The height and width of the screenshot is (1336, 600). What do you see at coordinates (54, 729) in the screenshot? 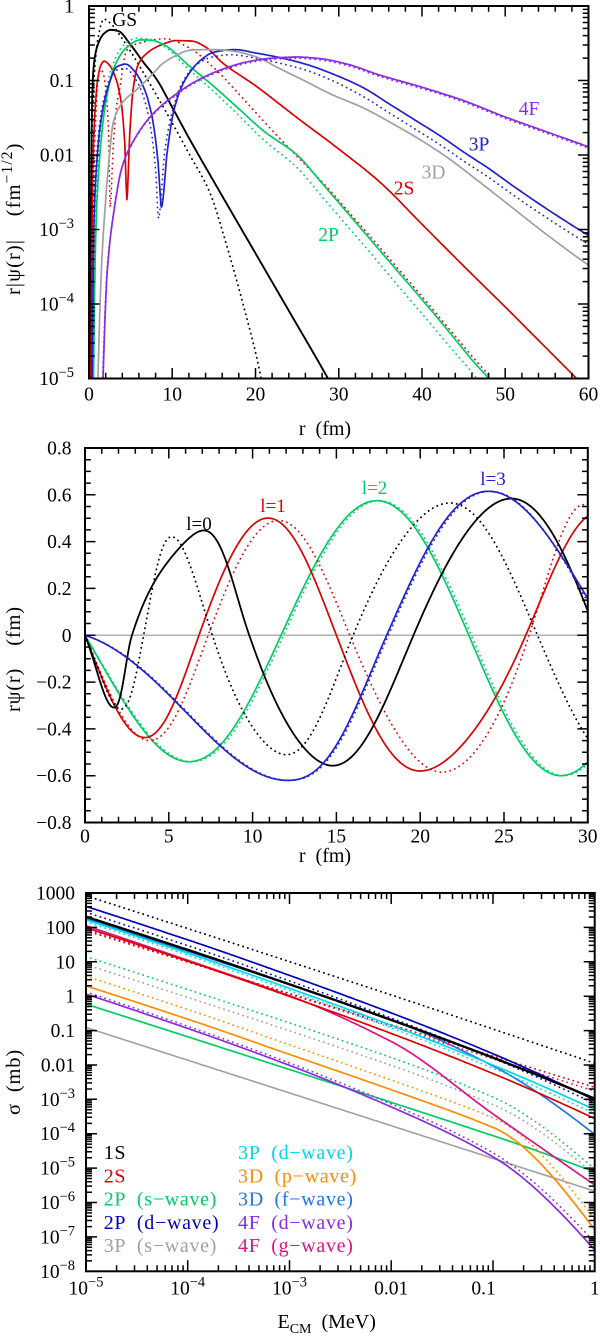
I see `svg-text: −0.4` at bounding box center [54, 729].